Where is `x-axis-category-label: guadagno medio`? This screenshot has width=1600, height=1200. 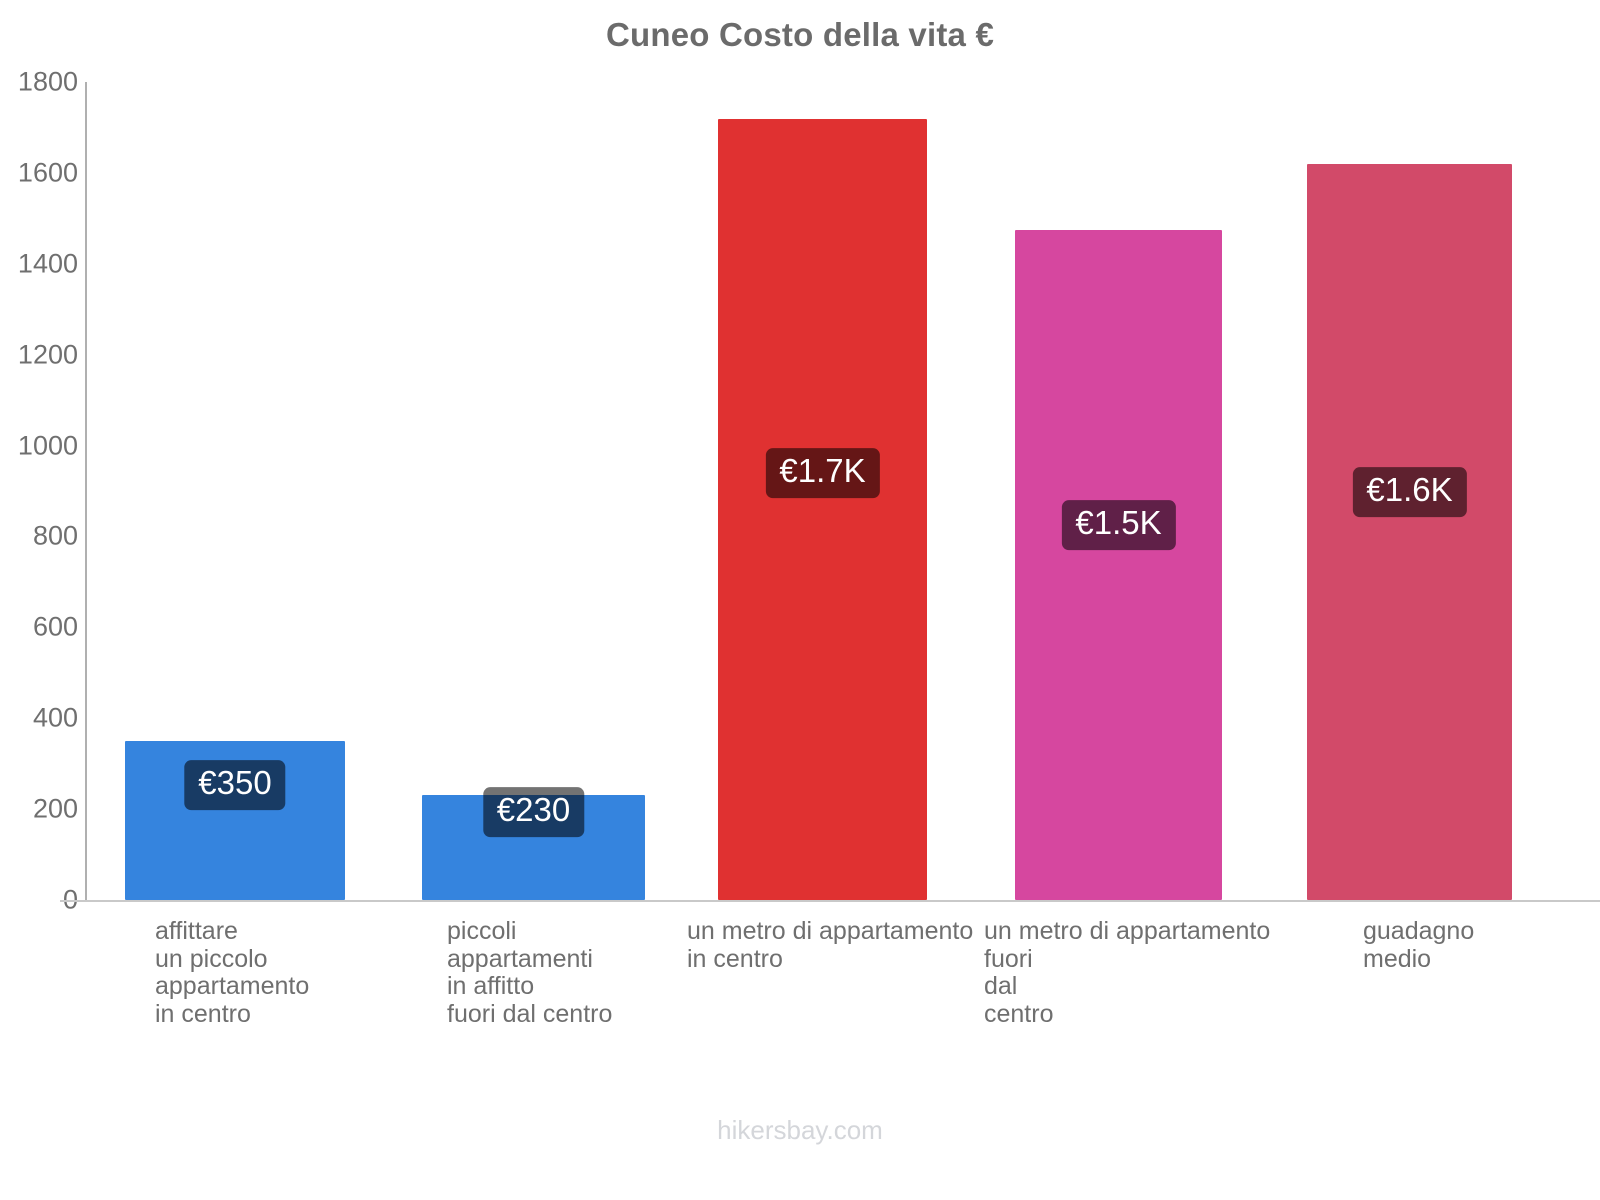 x-axis-category-label: guadagno medio is located at coordinates (1419, 945).